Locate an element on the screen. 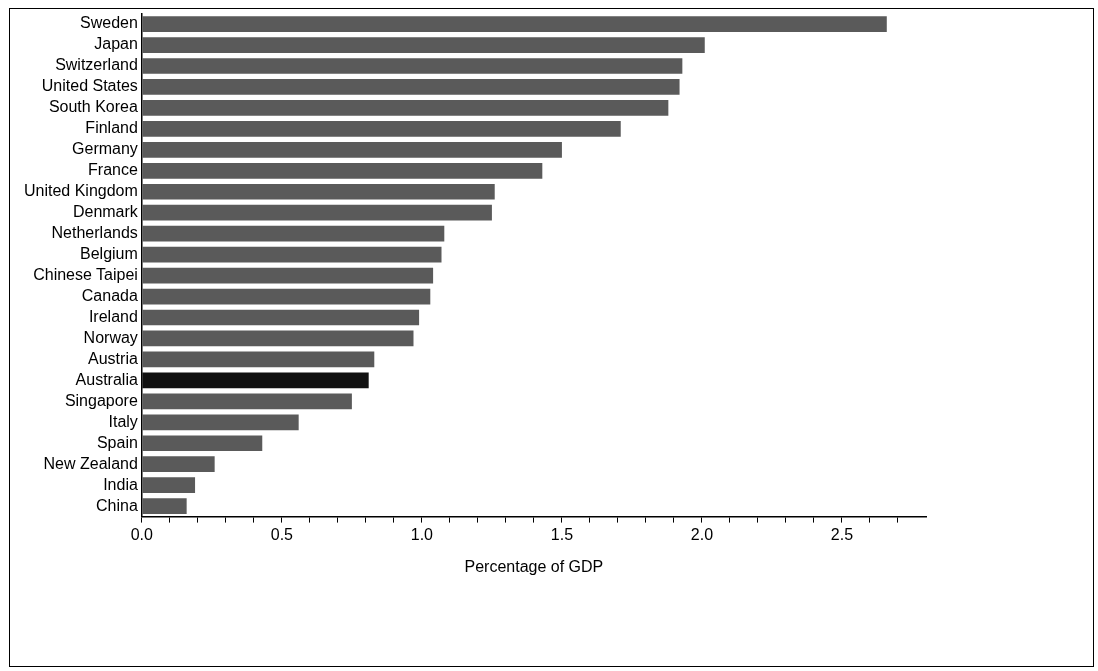  x-tick-label: 0.5 is located at coordinates (282, 534).